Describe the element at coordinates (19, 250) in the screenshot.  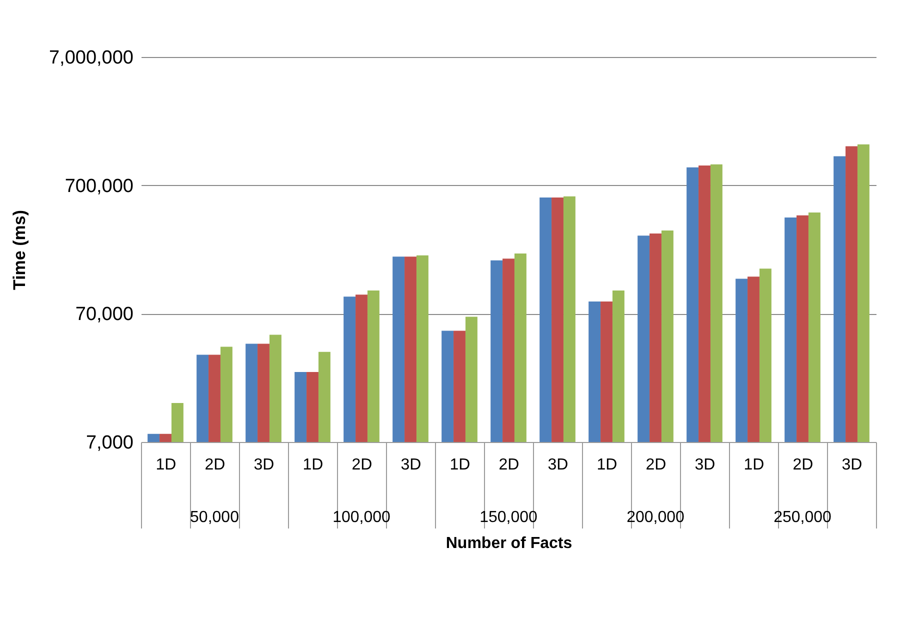
I see `y-axis-title: Time (ms)` at that location.